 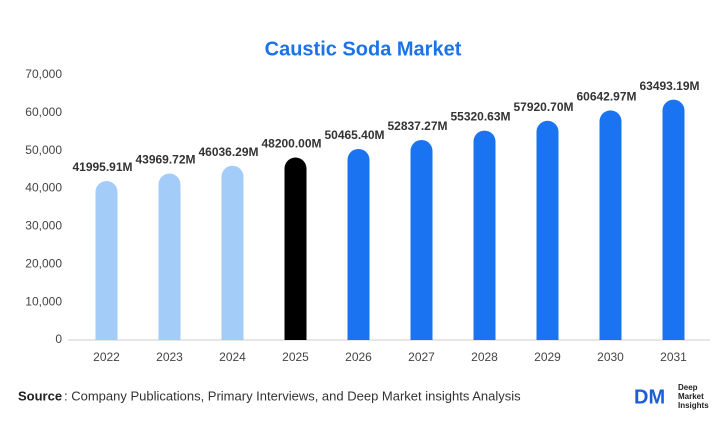 I want to click on x-tick-label: 2027, so click(x=421, y=357).